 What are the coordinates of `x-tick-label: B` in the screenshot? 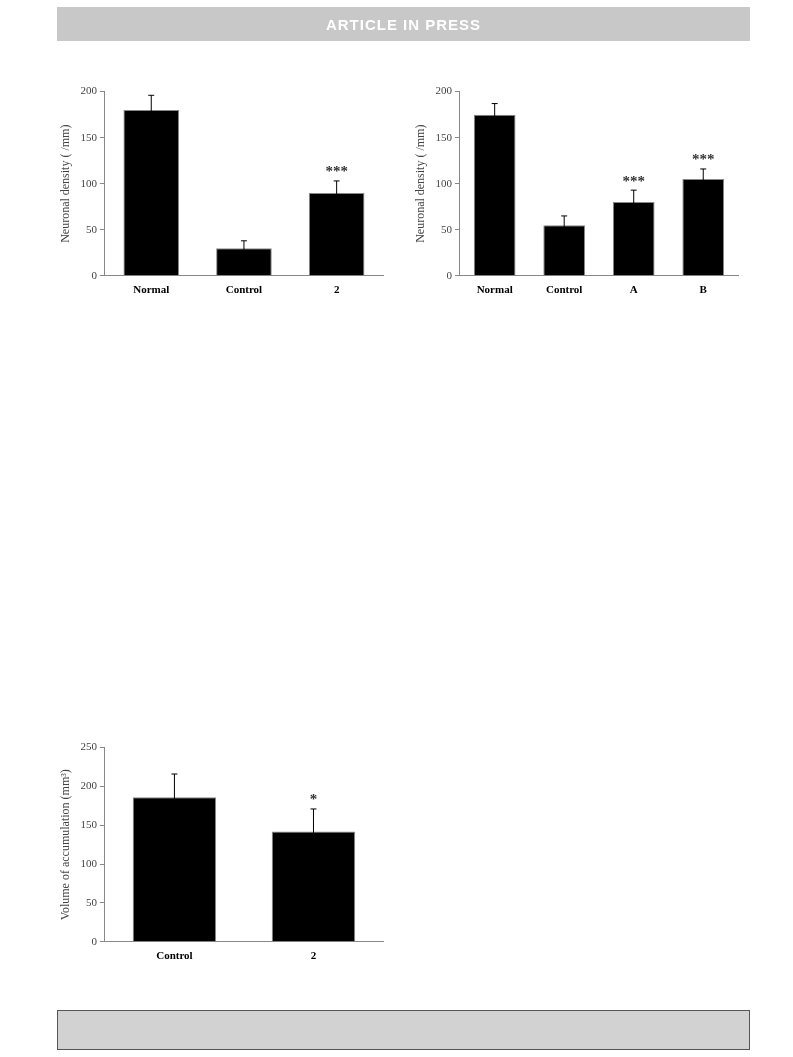 It's located at (703, 289).